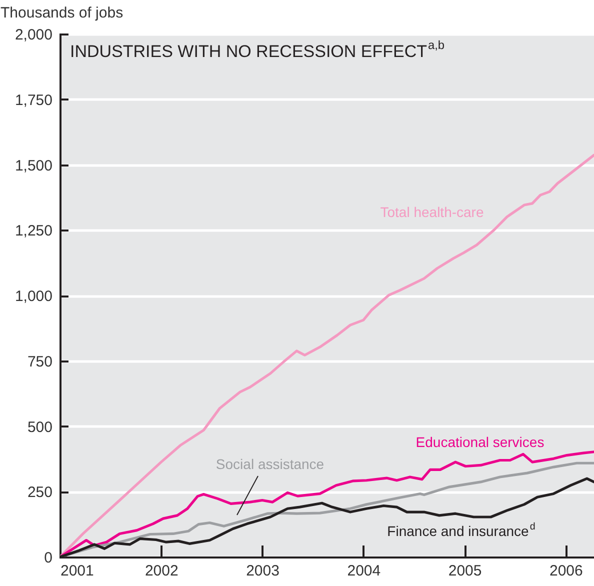 This screenshot has height=586, width=594. Describe the element at coordinates (566, 571) in the screenshot. I see `x-tick-label: 2006` at that location.